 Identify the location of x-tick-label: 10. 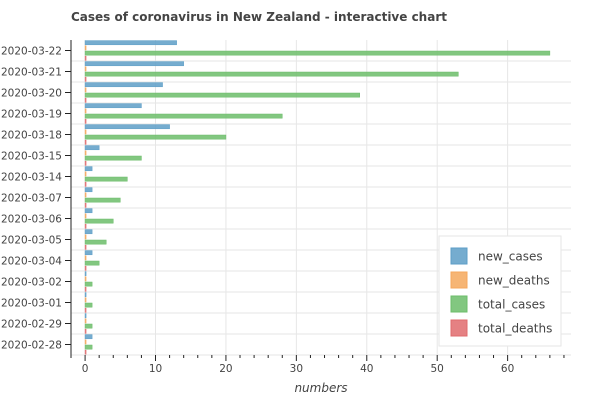
(155, 369).